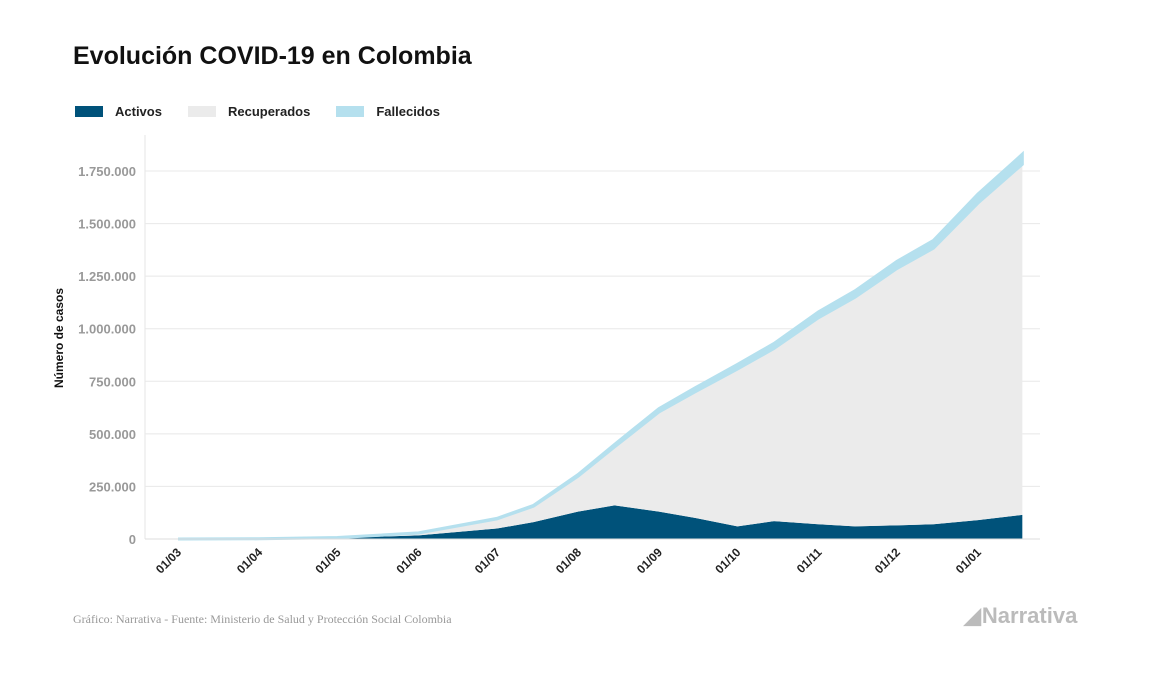 Image resolution: width=1157 pixels, height=674 pixels. Describe the element at coordinates (112, 486) in the screenshot. I see `y-tick-label: 250.000` at that location.